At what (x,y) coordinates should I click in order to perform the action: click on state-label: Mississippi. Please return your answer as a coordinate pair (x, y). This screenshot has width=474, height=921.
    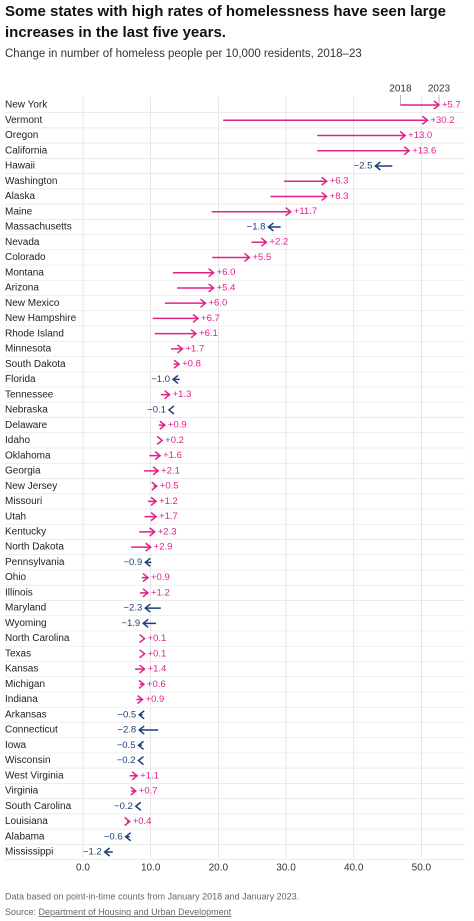
    Looking at the image, I should click on (29, 852).